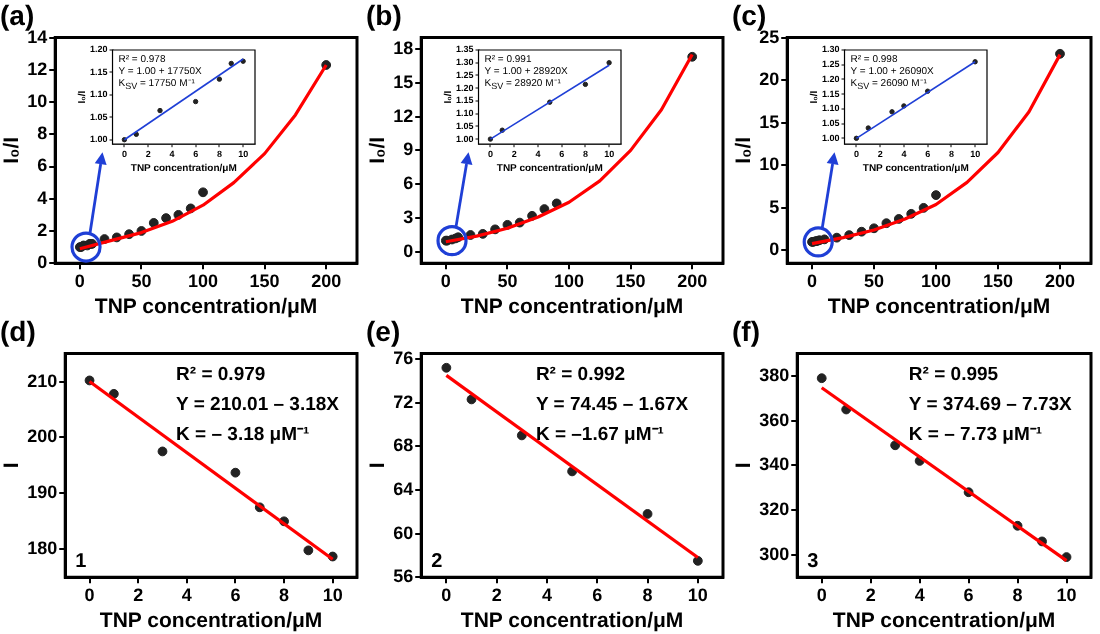  What do you see at coordinates (408, 183) in the screenshot?
I see `y-tick-label: 6` at bounding box center [408, 183].